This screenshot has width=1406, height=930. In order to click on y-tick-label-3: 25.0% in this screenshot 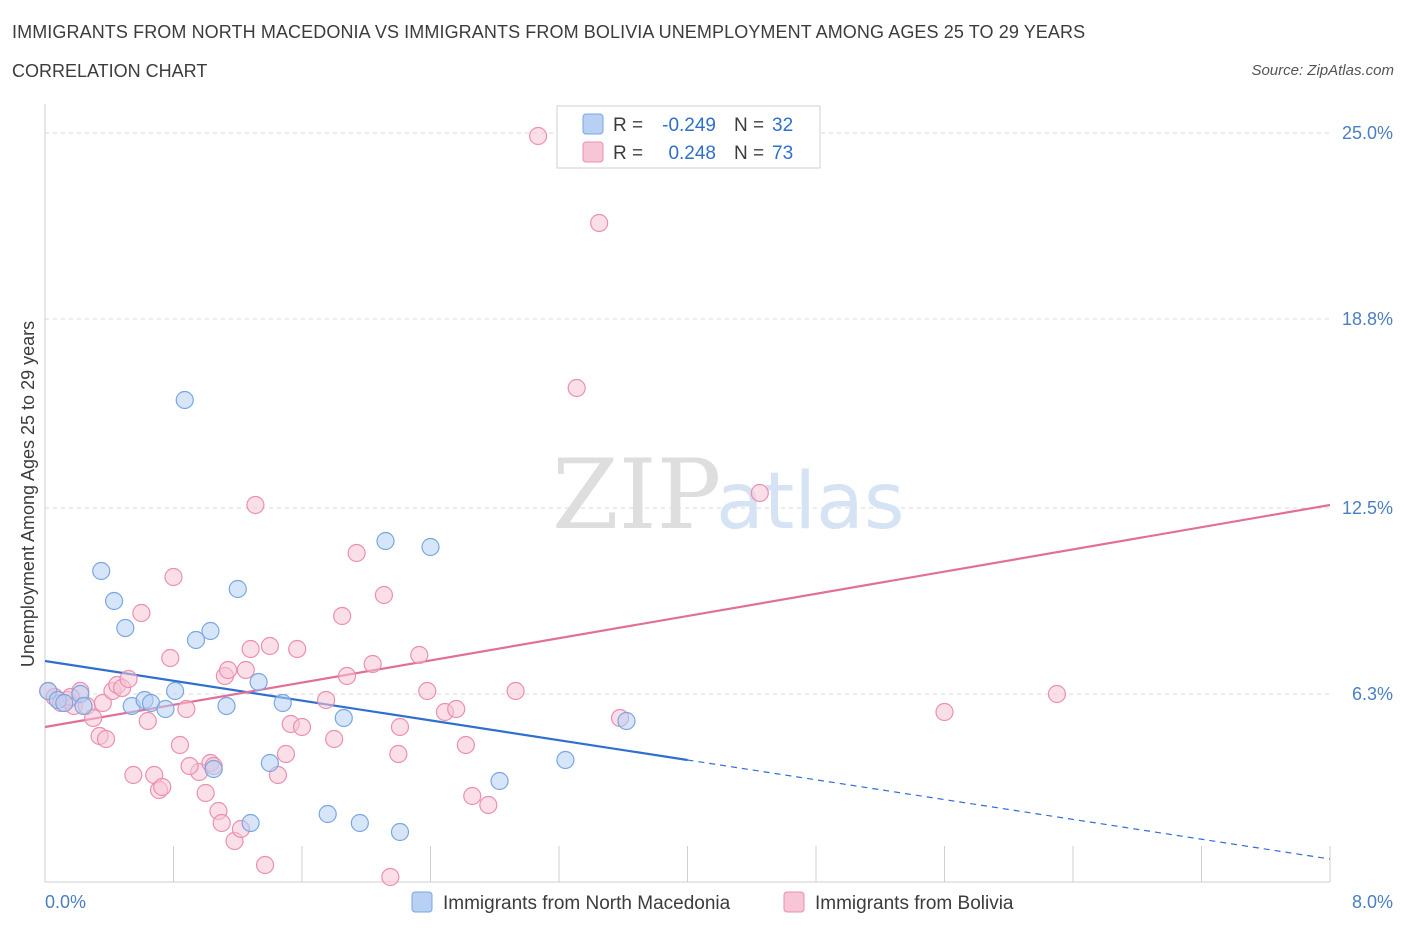, I will do `click(1367, 133)`.